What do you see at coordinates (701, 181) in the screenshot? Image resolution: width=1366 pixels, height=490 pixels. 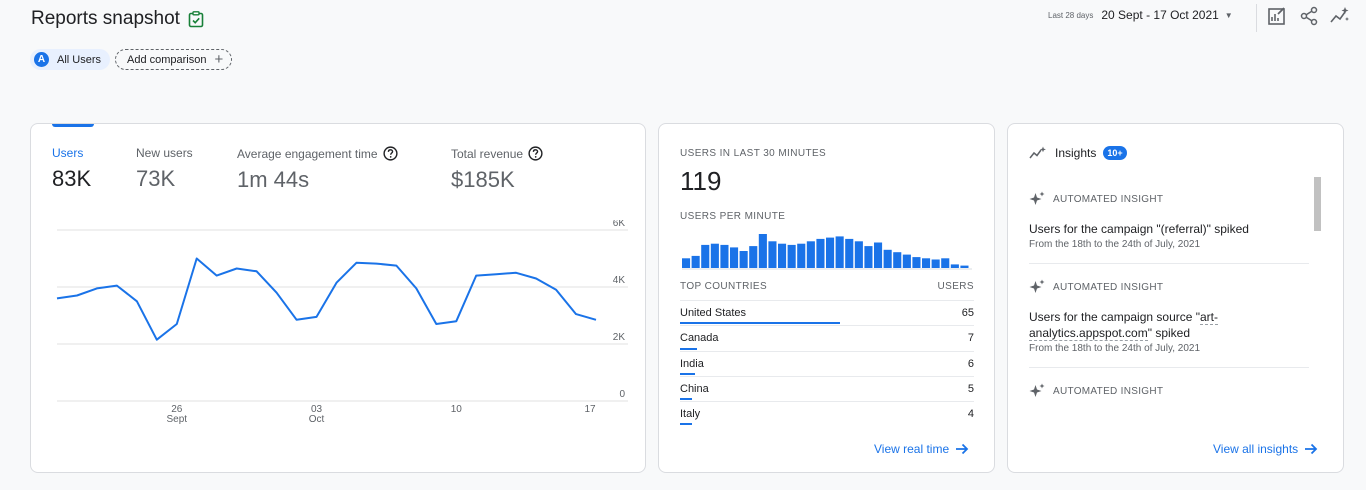 I see `realtime-users-value: 119` at bounding box center [701, 181].